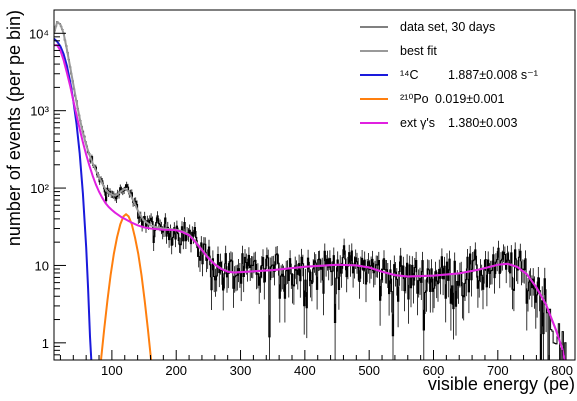 This screenshot has width=577, height=401. Describe the element at coordinates (42, 265) in the screenshot. I see `y-tick-label: 10` at that location.